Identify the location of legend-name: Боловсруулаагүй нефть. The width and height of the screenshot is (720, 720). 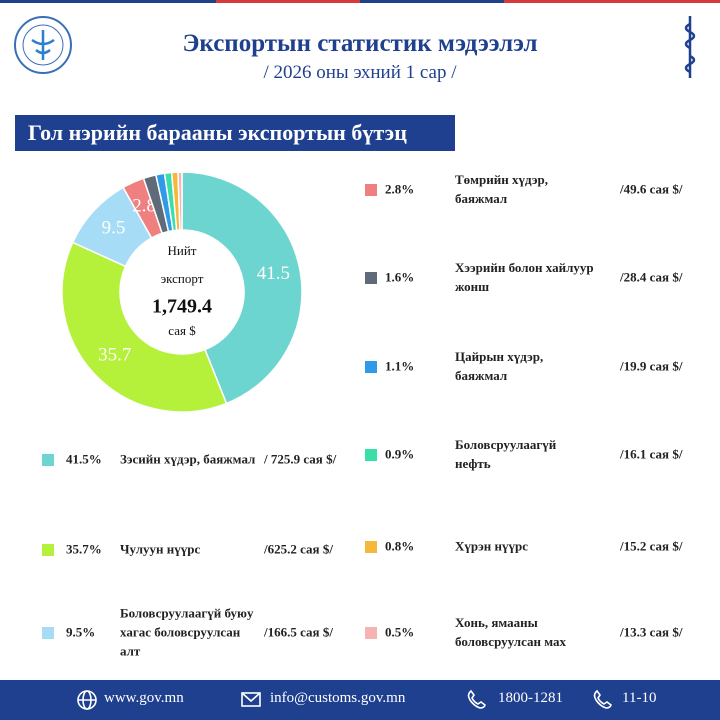
(506, 454).